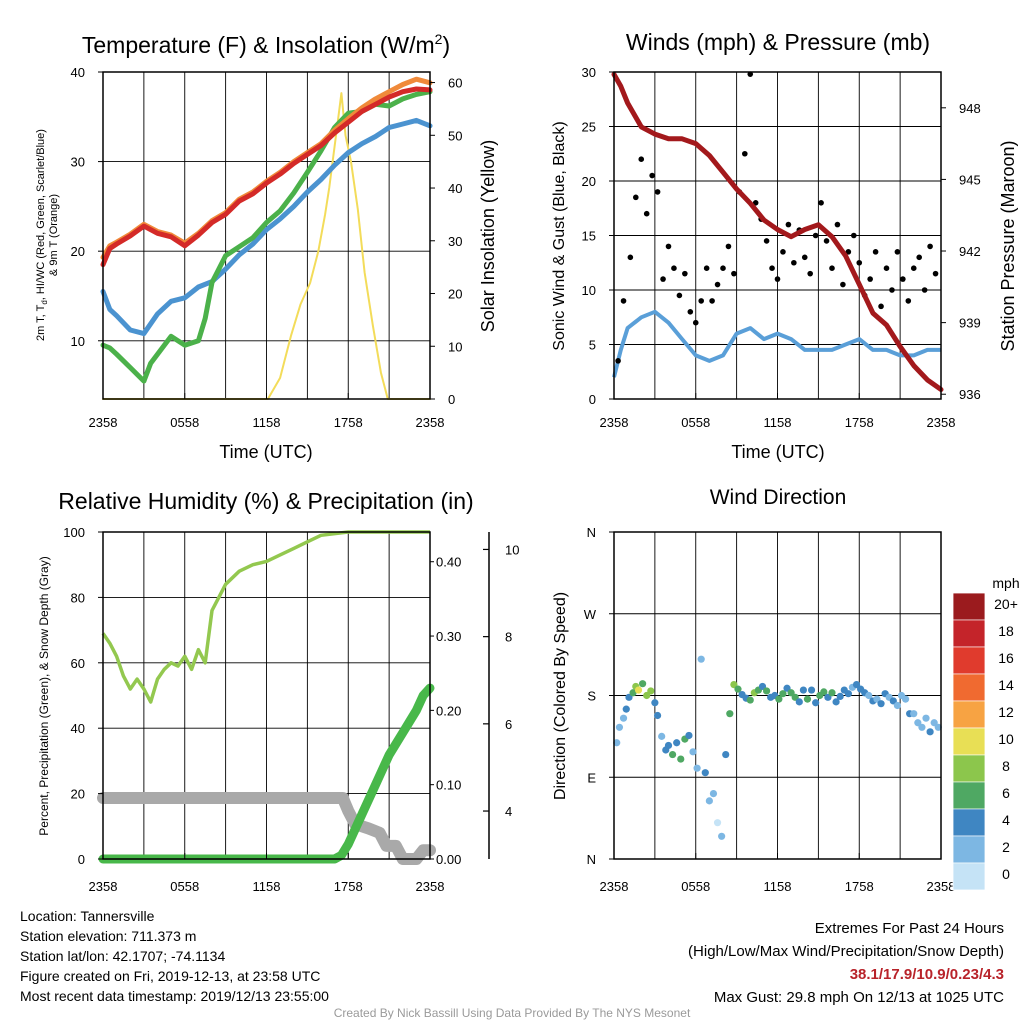 The width and height of the screenshot is (1024, 1024). I want to click on insolation-y-tick-label: 50, so click(455, 135).